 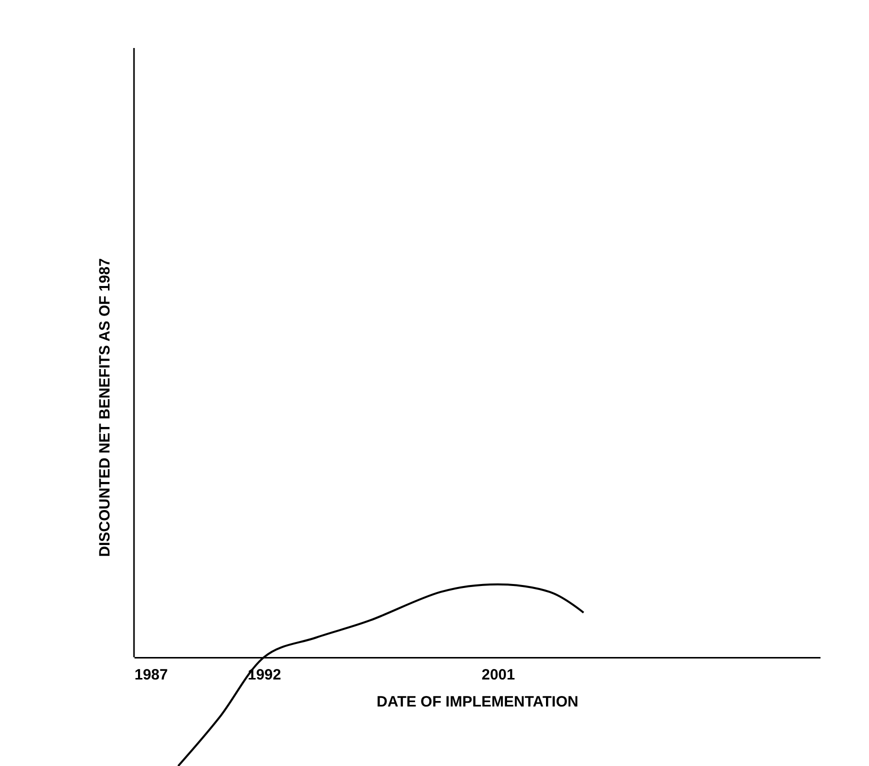 What do you see at coordinates (477, 702) in the screenshot?
I see `x-axis-title: DATE OF IMPLEMENTATION` at bounding box center [477, 702].